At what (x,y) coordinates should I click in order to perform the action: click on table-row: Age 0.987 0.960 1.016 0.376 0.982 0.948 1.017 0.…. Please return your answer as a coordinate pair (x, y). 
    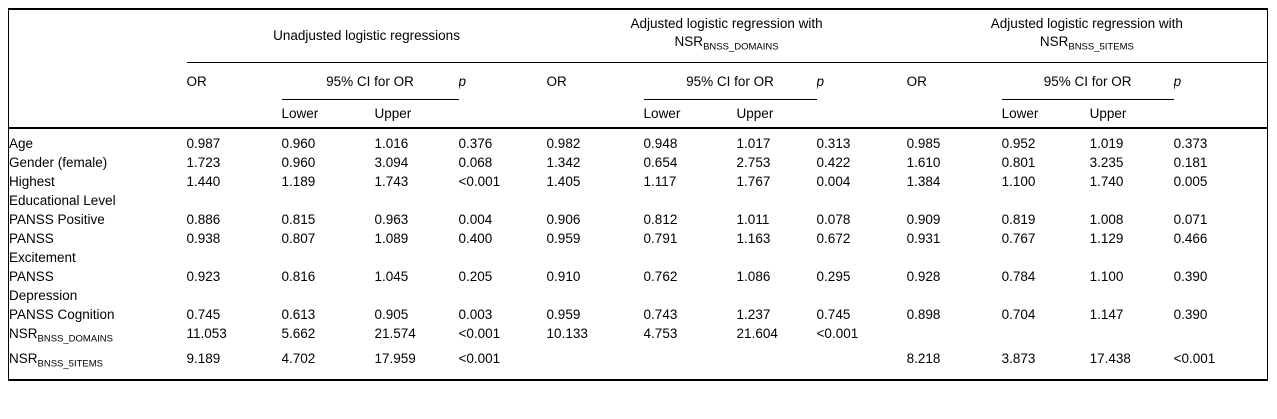
    Looking at the image, I should click on (638, 140).